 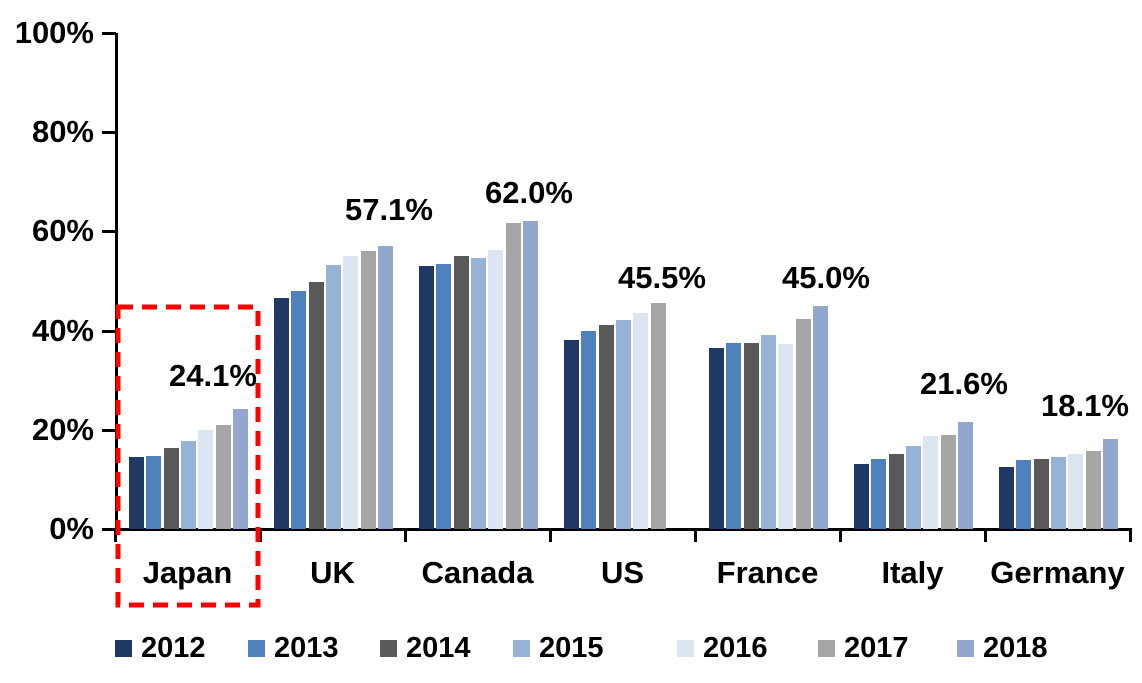 What do you see at coordinates (685, 648) in the screenshot?
I see `legend-swatch-2016` at bounding box center [685, 648].